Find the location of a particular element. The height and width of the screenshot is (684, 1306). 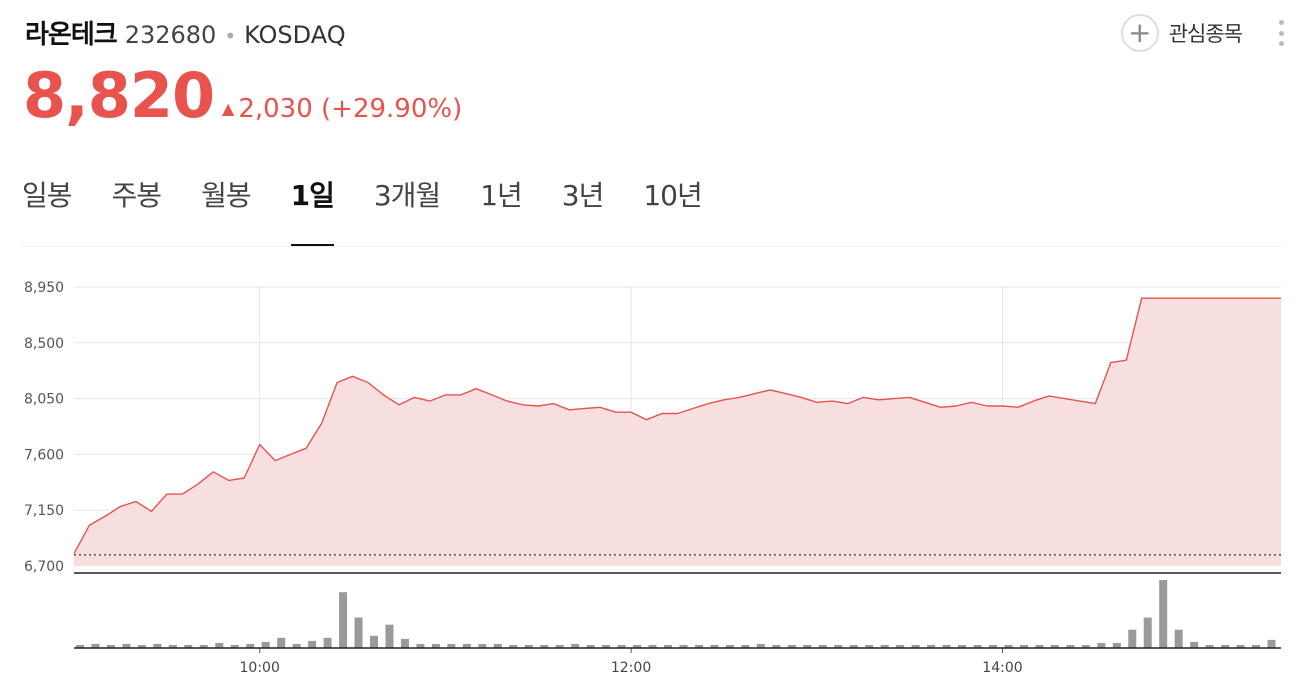

y-tick-label: 8,950 is located at coordinates (44, 288).